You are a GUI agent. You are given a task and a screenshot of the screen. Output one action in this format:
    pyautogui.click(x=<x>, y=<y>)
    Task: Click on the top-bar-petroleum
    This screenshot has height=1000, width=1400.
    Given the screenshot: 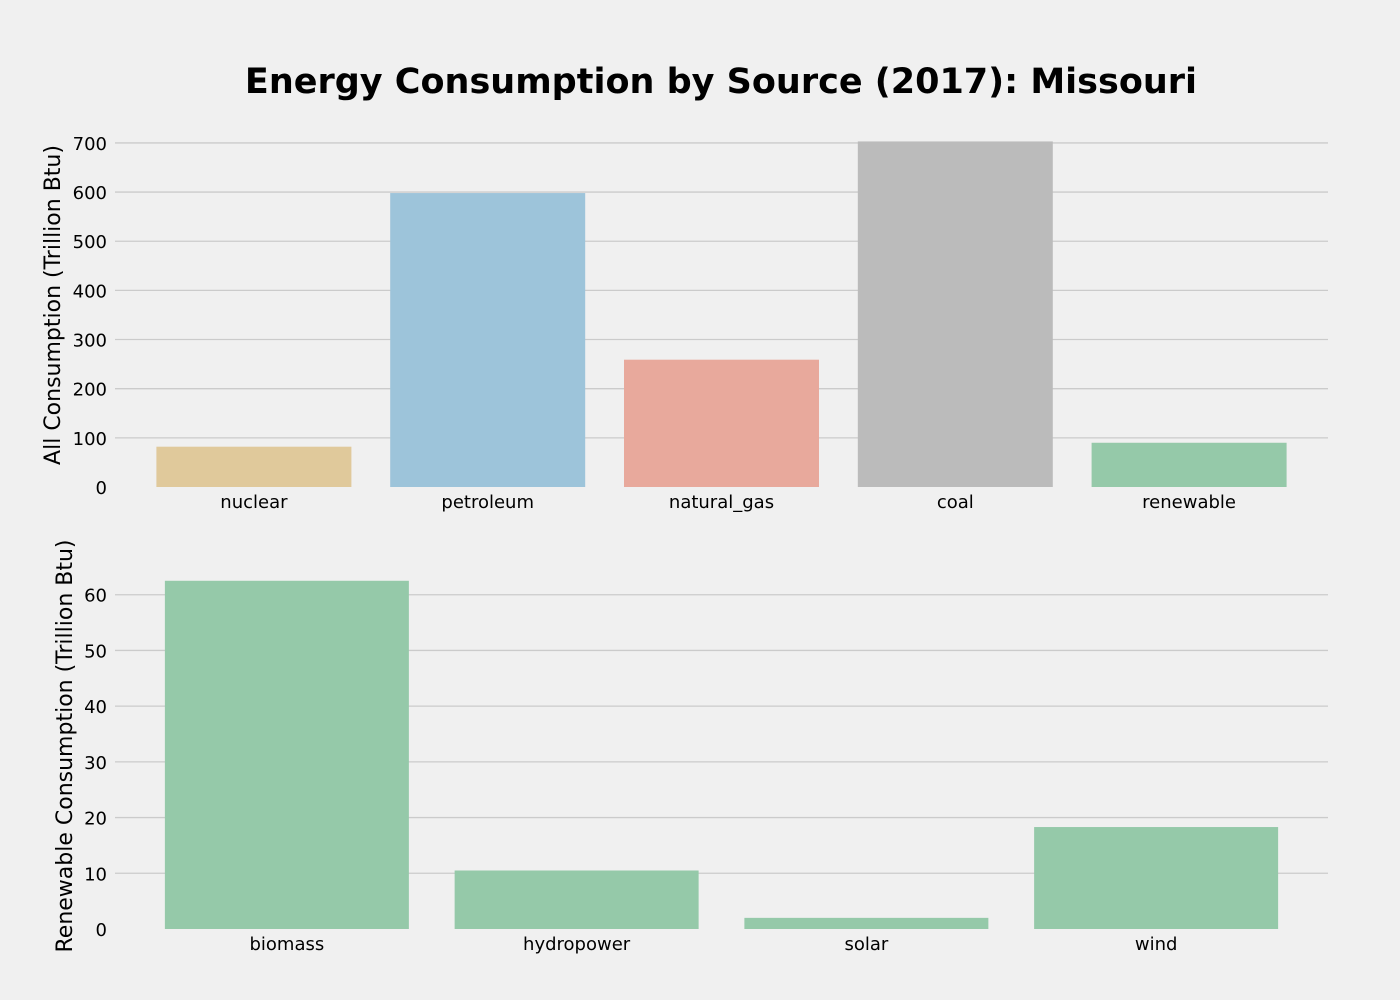 What is the action you would take?
    pyautogui.click(x=488, y=340)
    